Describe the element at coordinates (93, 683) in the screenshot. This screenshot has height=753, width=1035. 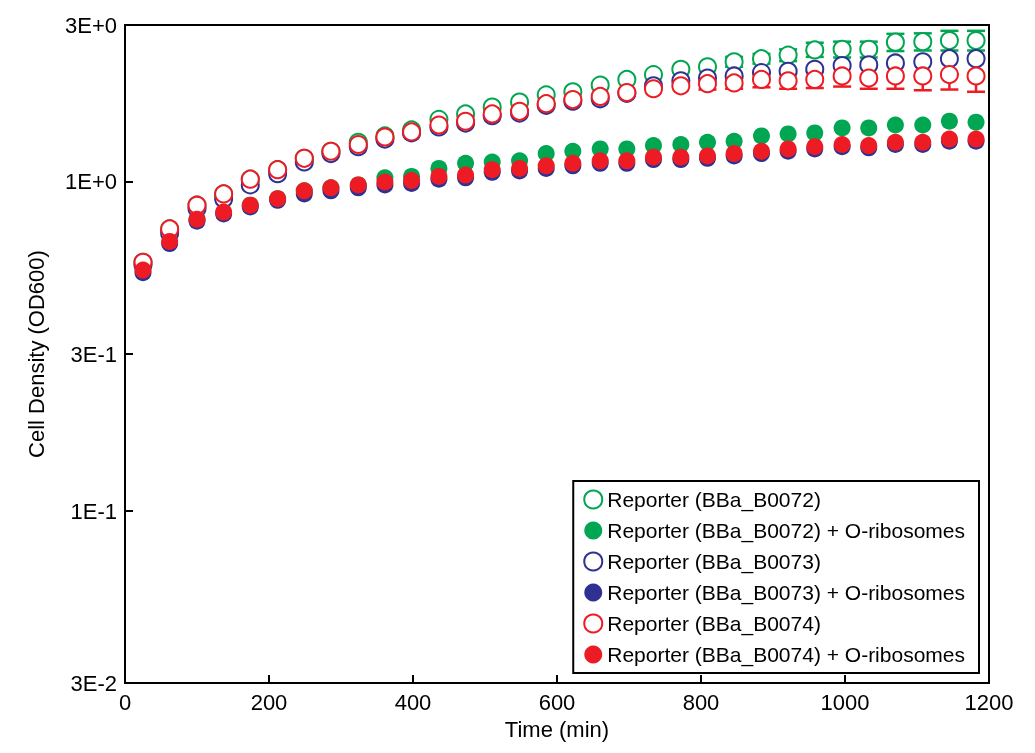
I see `y-tick-label: 3E-2` at that location.